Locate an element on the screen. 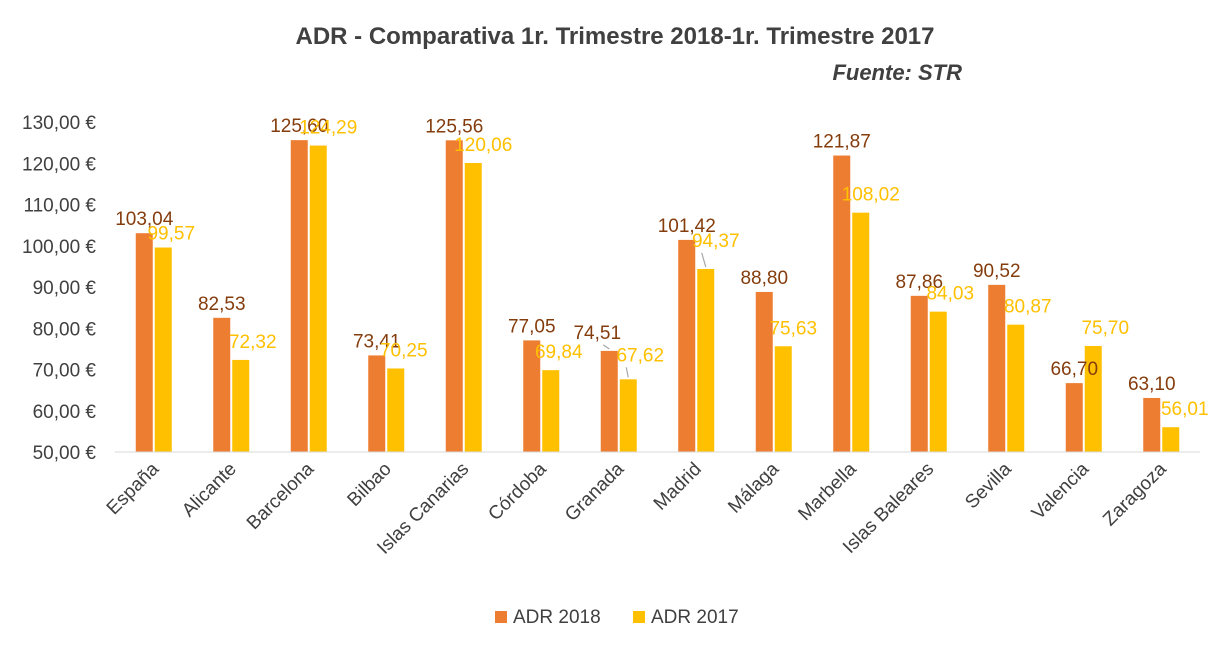  y-tick-label: 90,00 € is located at coordinates (65, 288).